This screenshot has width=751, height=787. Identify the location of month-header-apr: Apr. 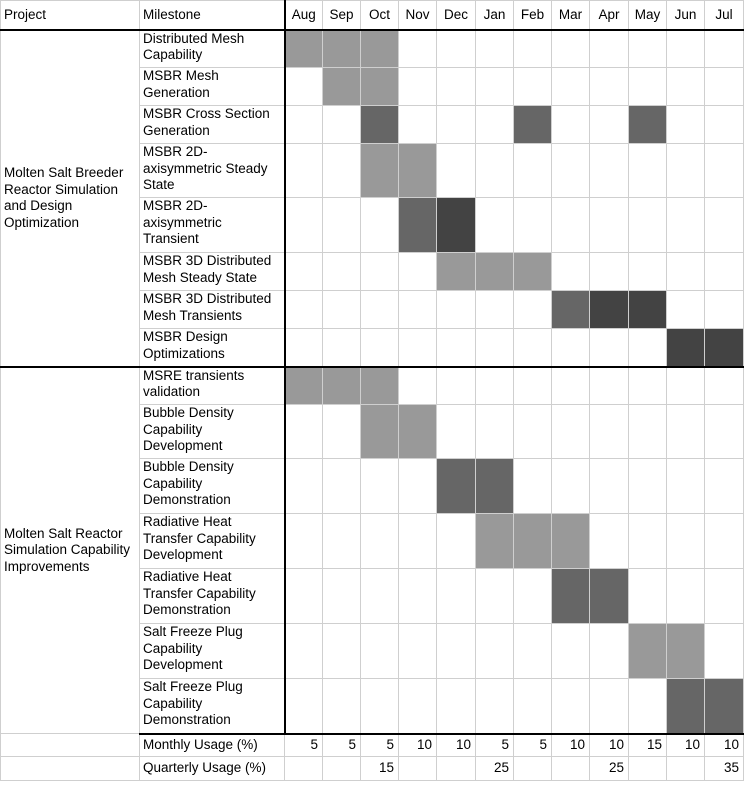
(609, 15).